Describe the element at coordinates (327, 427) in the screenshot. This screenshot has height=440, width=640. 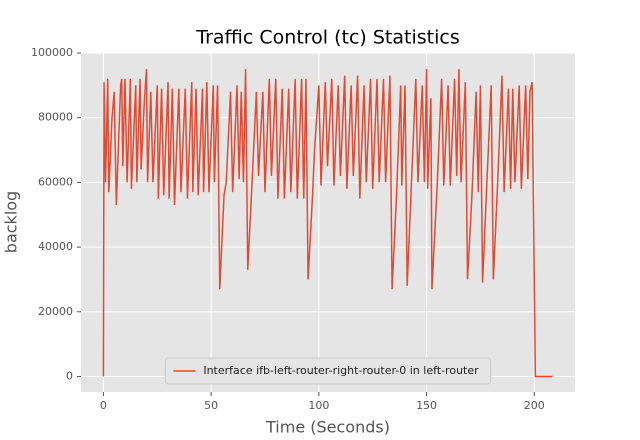
I see `x-axis-label: Time (Seconds)` at that location.